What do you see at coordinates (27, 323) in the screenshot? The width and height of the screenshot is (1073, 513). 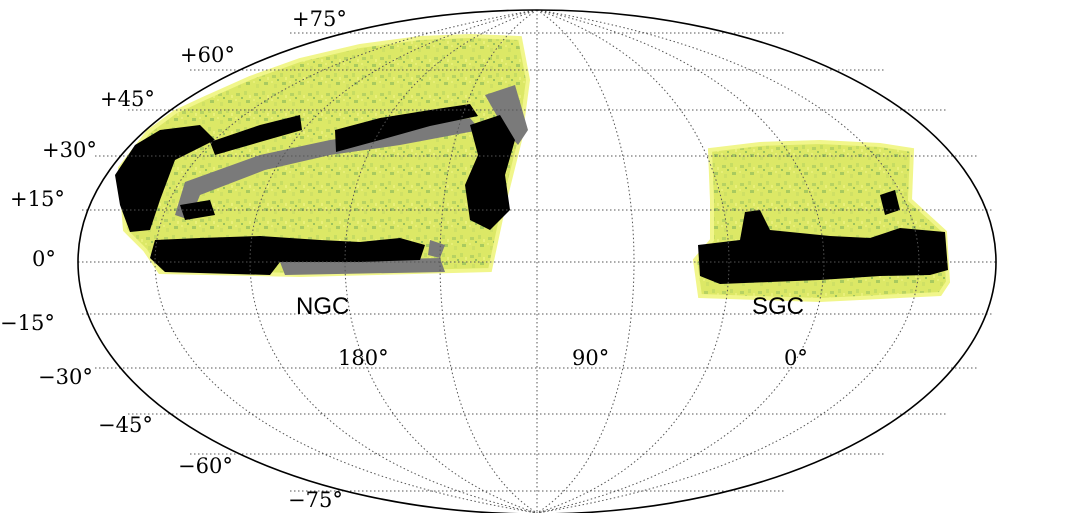 I see `lat-label-minus15: −15°` at bounding box center [27, 323].